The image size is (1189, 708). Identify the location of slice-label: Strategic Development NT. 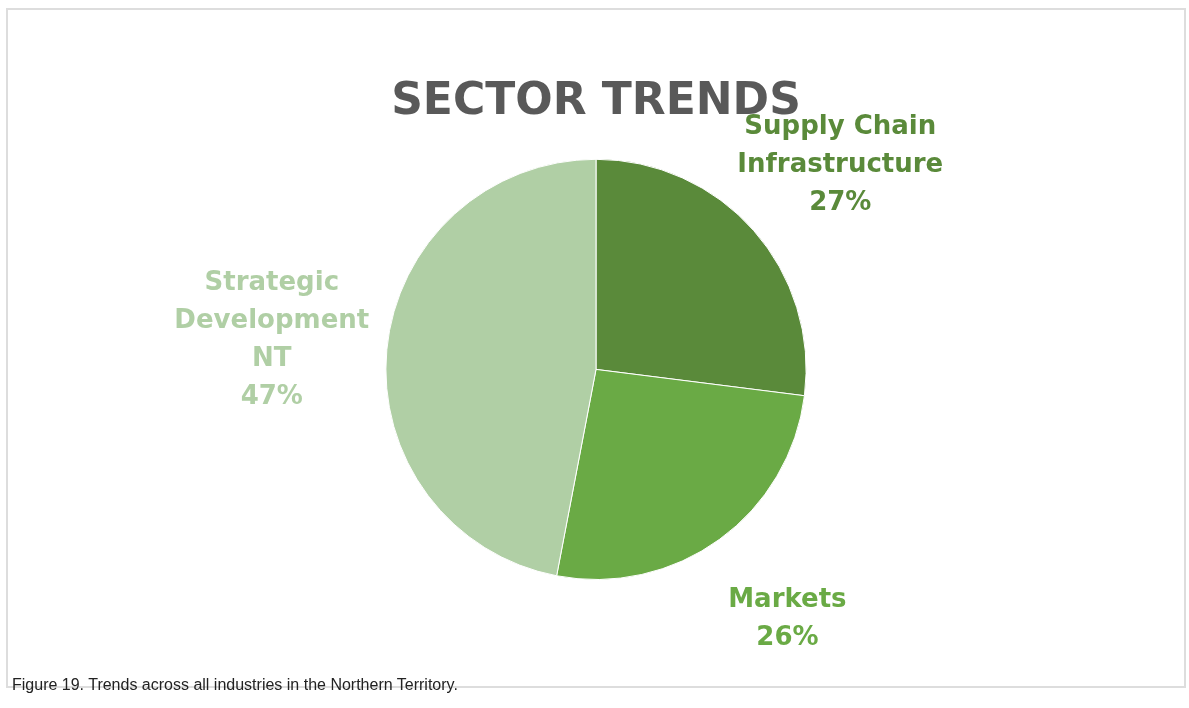
(272, 319).